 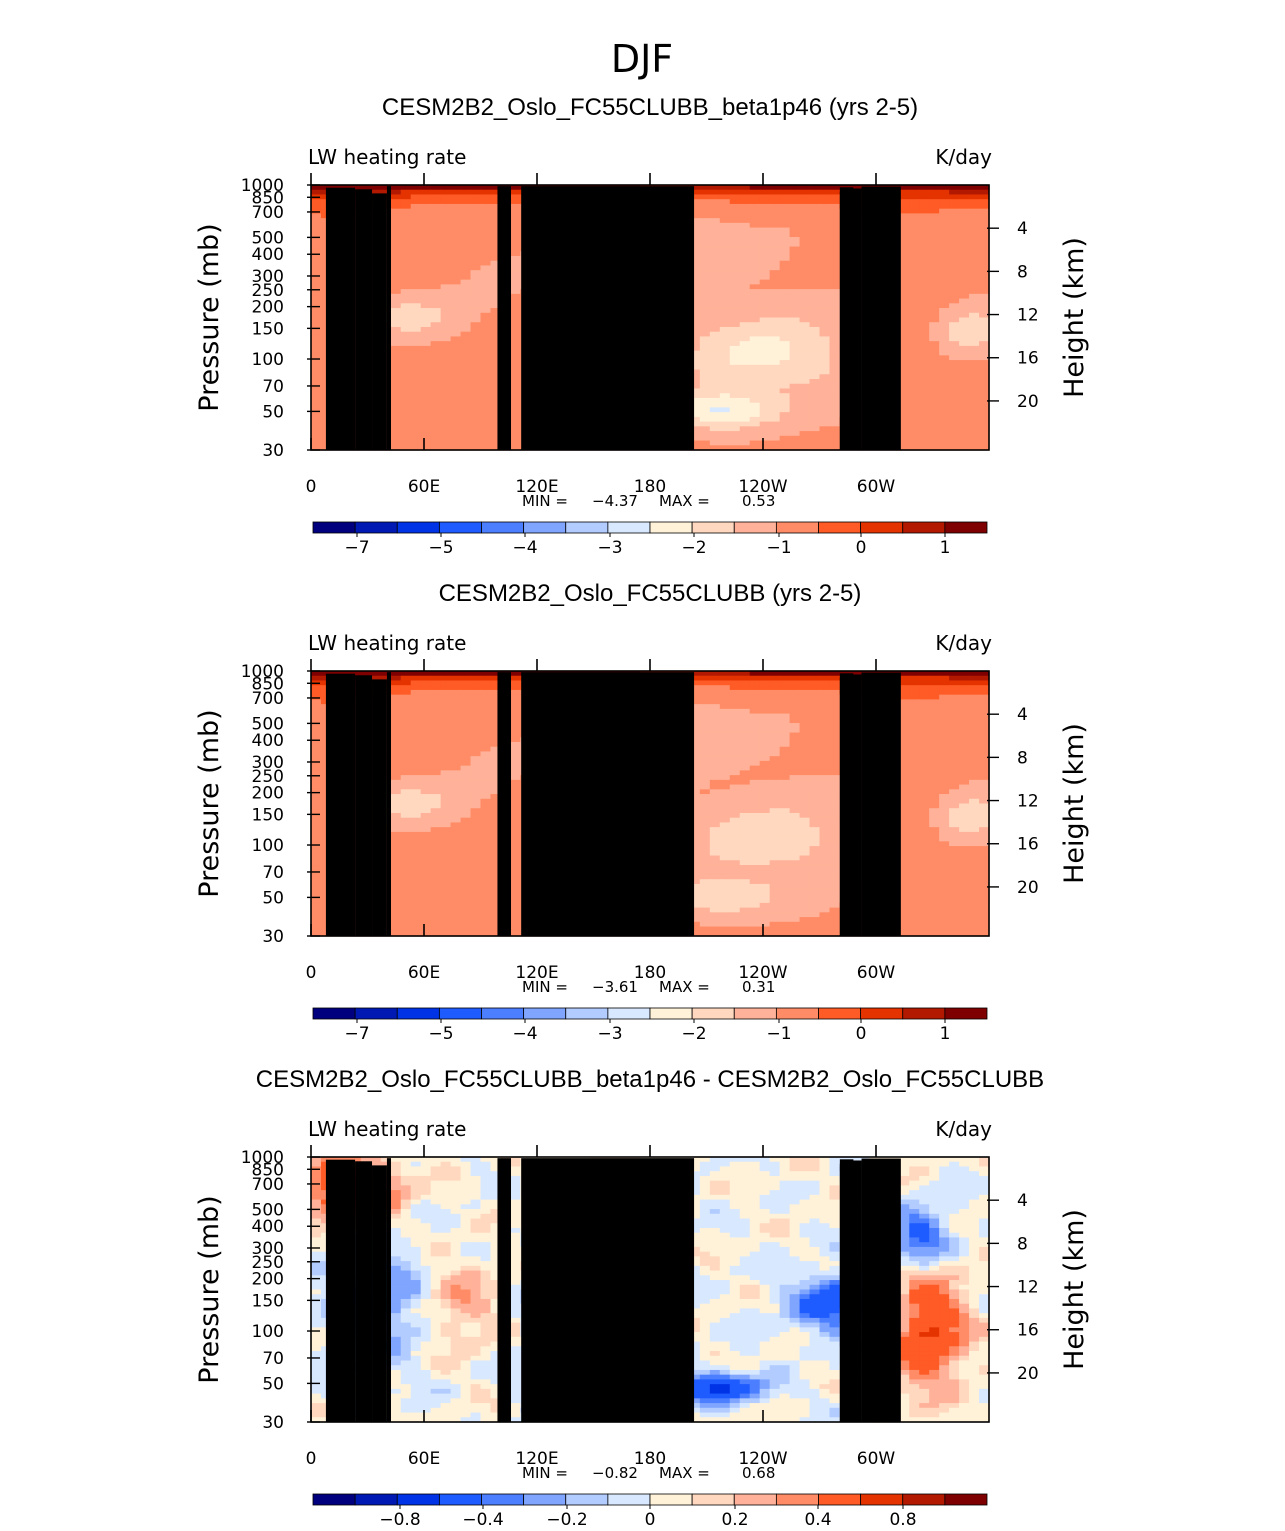 I want to click on colorbar-swatch, so click(x=713, y=527).